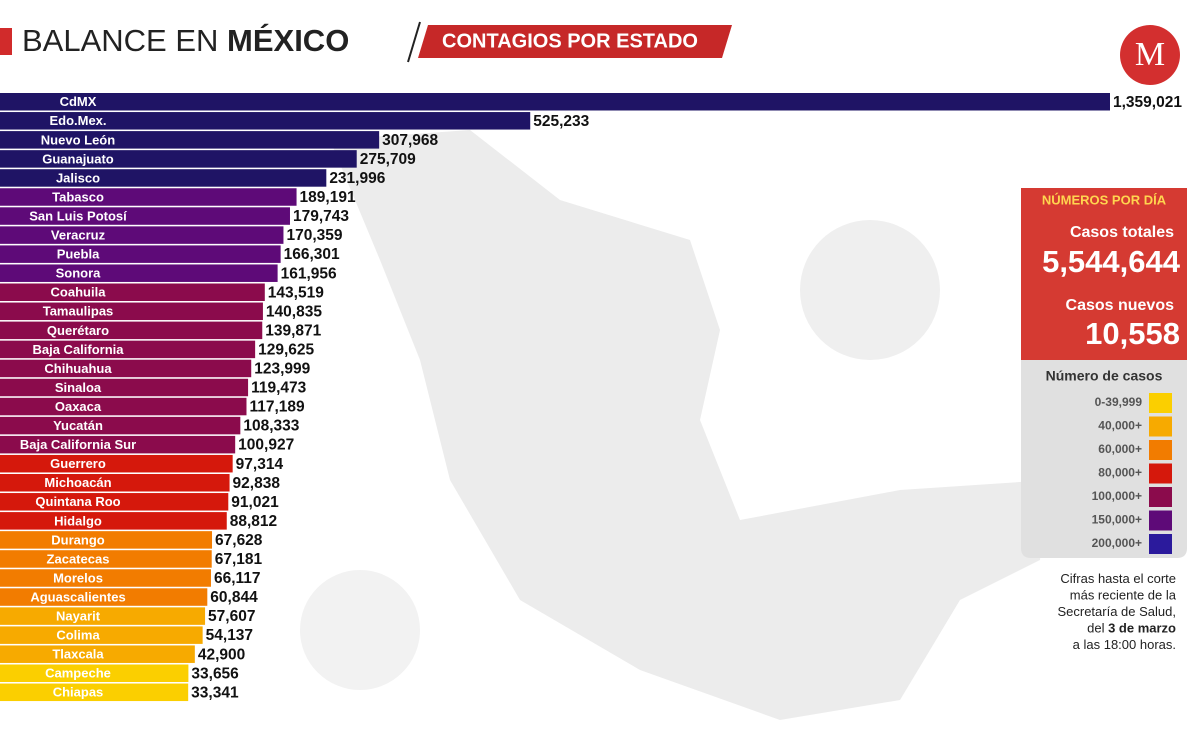 The image size is (1200, 747). I want to click on value-label: 97,314, so click(260, 464).